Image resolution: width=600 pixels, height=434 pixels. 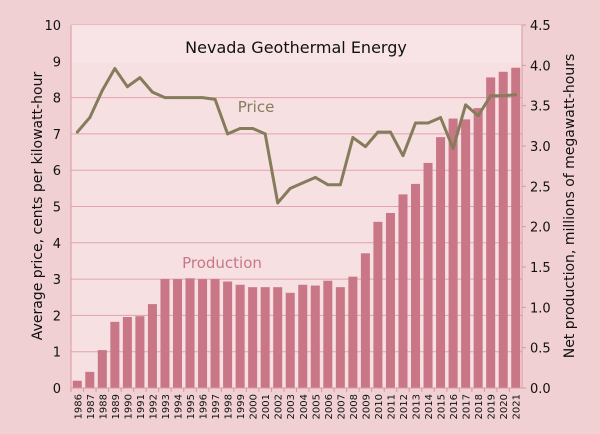 I want to click on y-left-tick-label: 3, so click(x=57, y=280).